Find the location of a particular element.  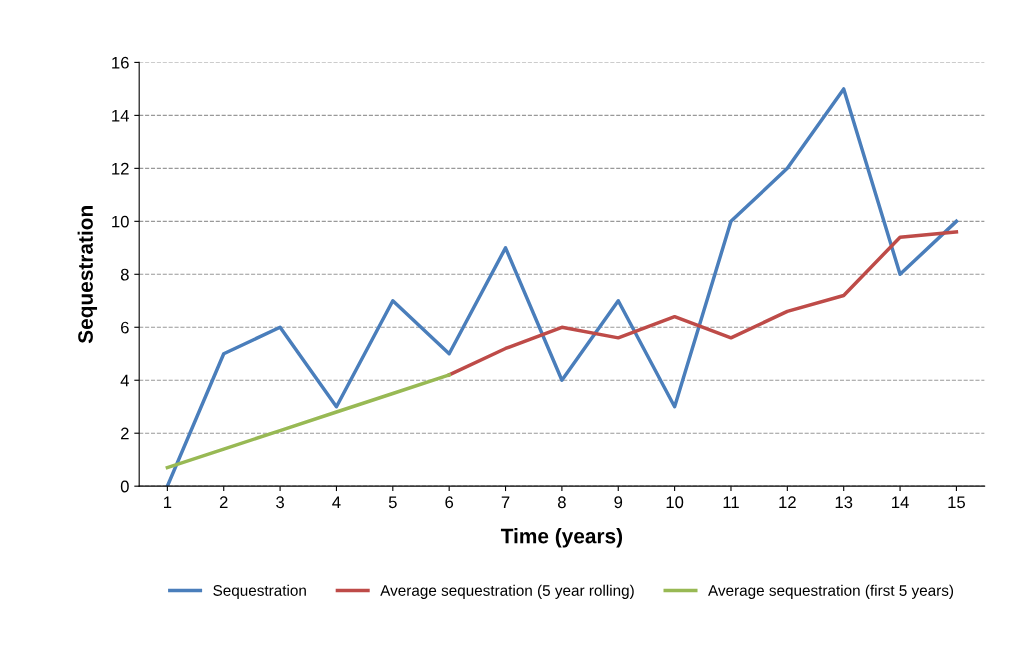

y-tick-label: 14 is located at coordinates (120, 115).